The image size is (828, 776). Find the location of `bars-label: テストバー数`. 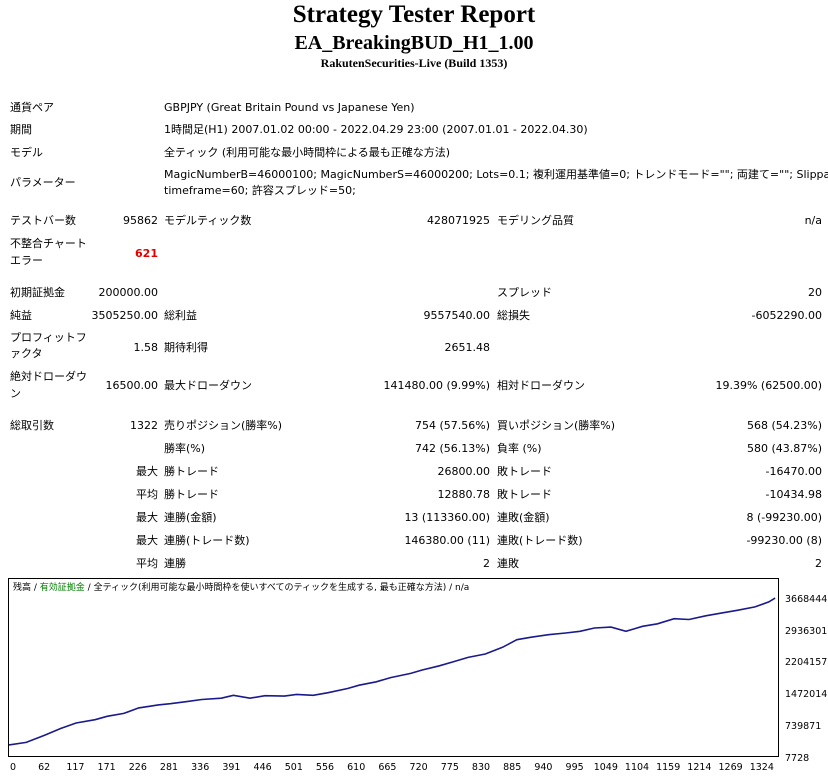

bars-label: テストバー数 is located at coordinates (43, 220).